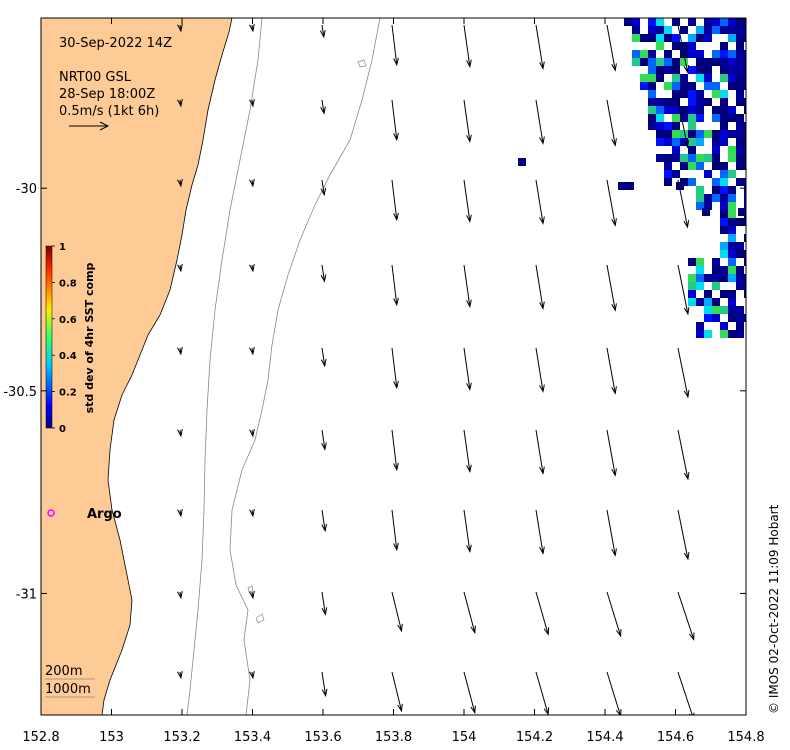 The width and height of the screenshot is (790, 750). Describe the element at coordinates (89, 337) in the screenshot. I see `colorbar-title: std dev of 4hr SST comp` at that location.